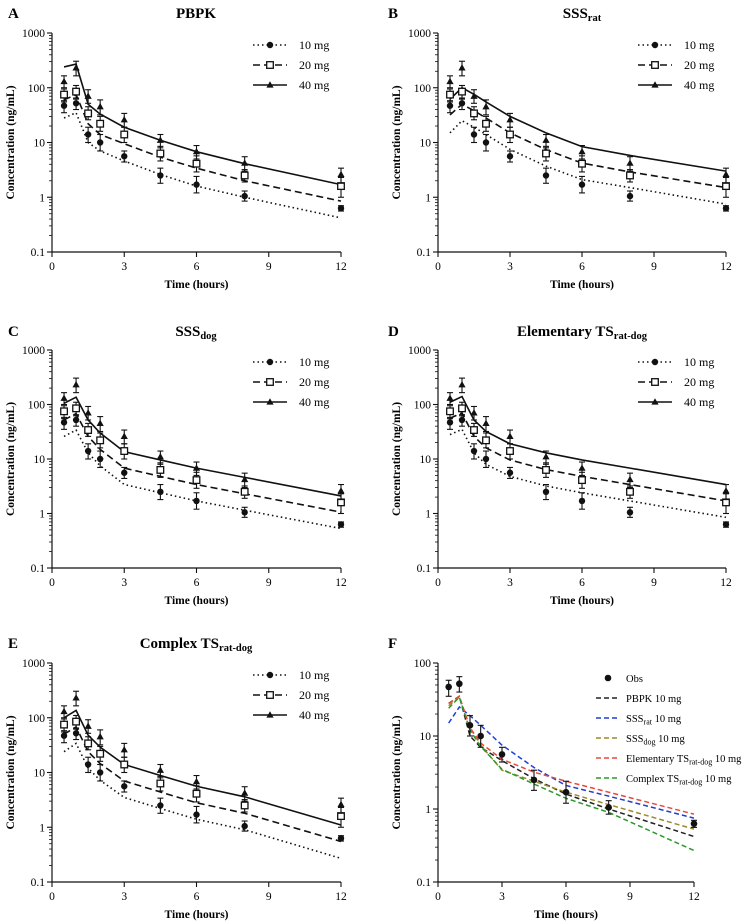 This screenshot has height=923, width=753. I want to click on chart-title: PBPK, so click(196, 14).